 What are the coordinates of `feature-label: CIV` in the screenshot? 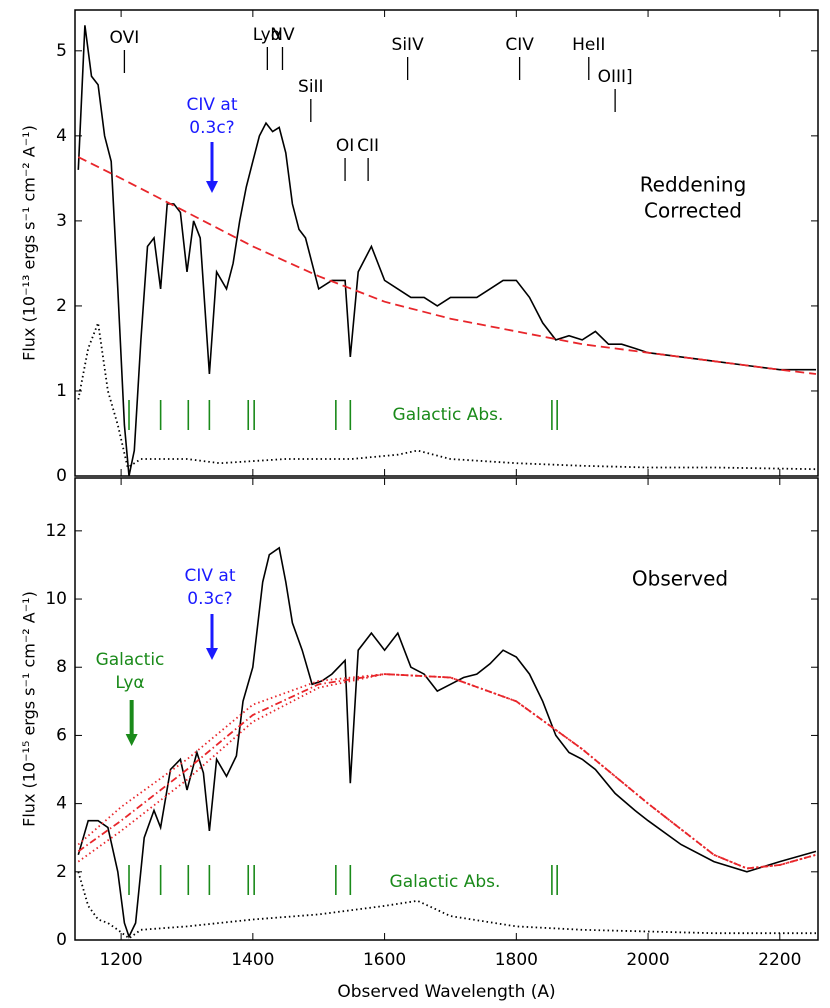 It's located at (519, 45).